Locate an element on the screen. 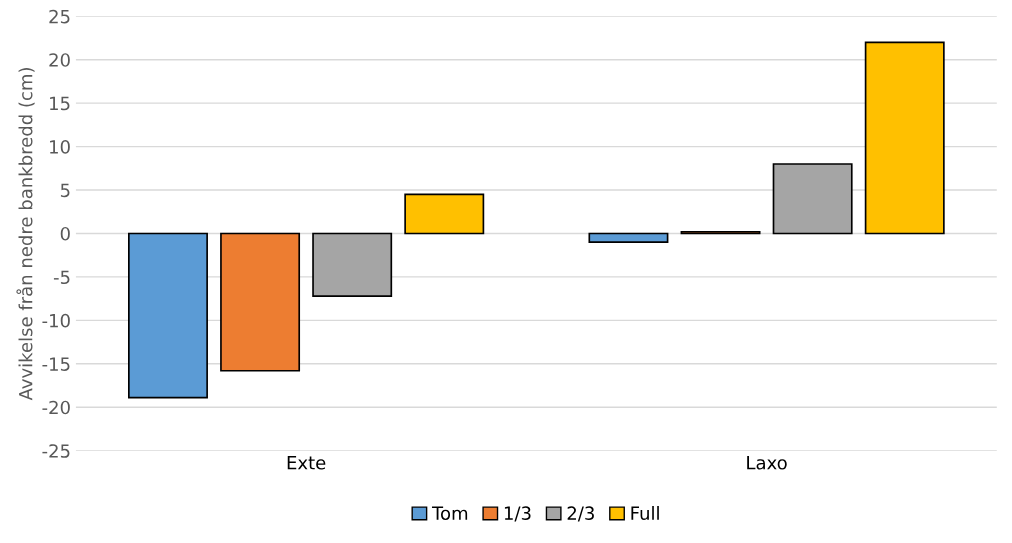  y-tick-label: -5 is located at coordinates (61, 277).